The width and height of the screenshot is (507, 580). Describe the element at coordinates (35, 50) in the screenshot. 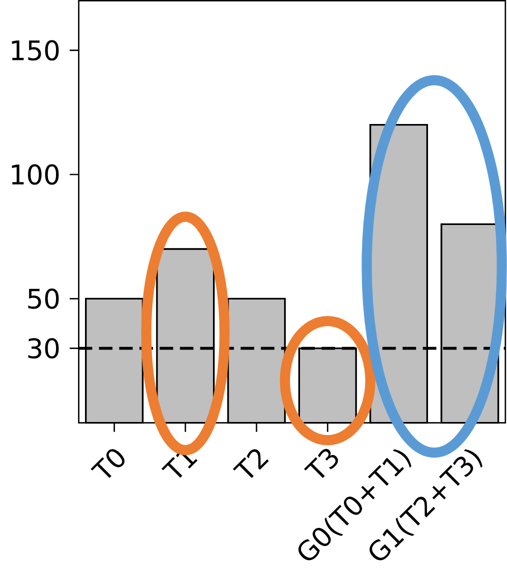

I see `y-tick-label: 150` at that location.